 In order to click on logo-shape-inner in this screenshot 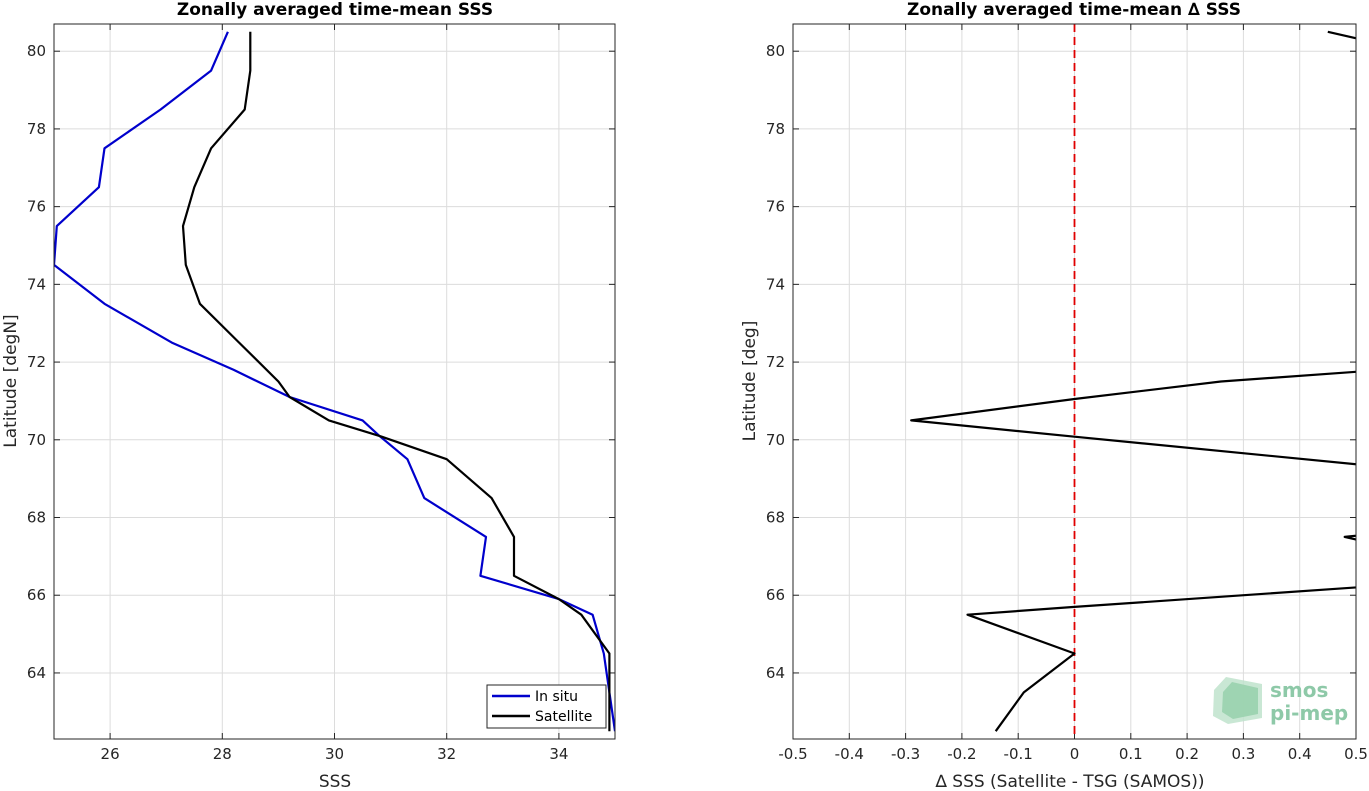, I will do `click(1240, 700)`.